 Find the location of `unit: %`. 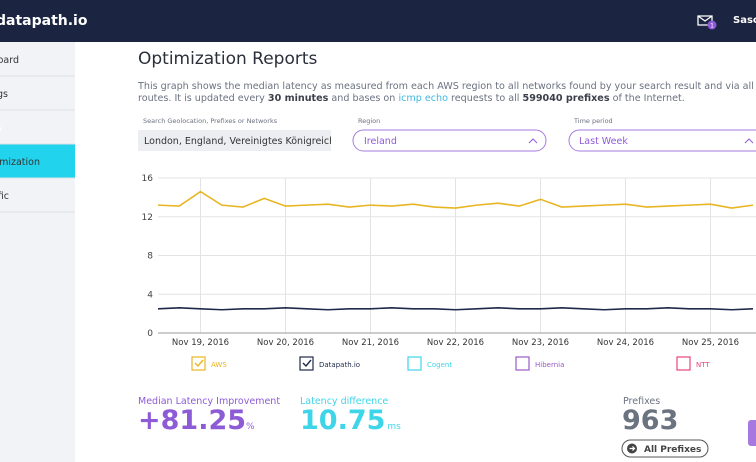

unit: % is located at coordinates (250, 427).